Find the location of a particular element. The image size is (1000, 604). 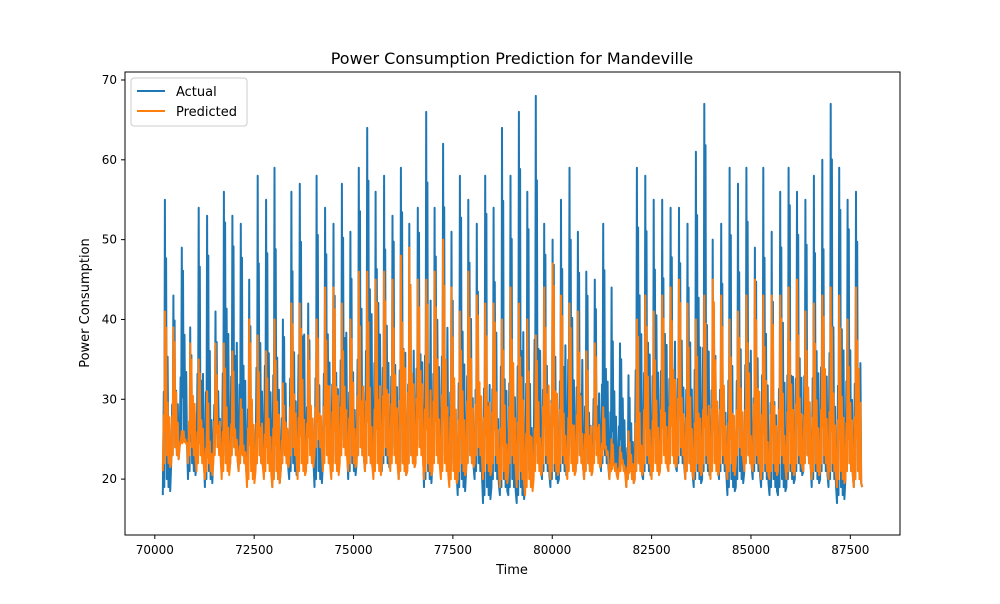

y-tick-label: 70 is located at coordinates (109, 80).